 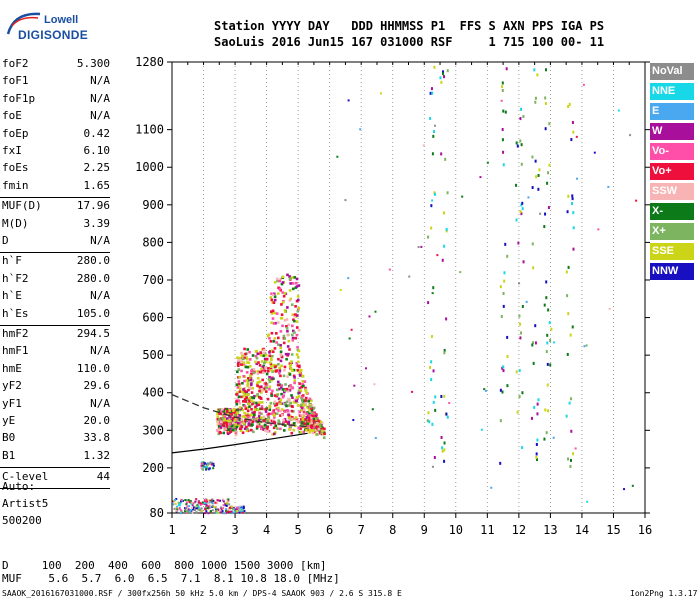 I want to click on param-value: 44, so click(x=103, y=477).